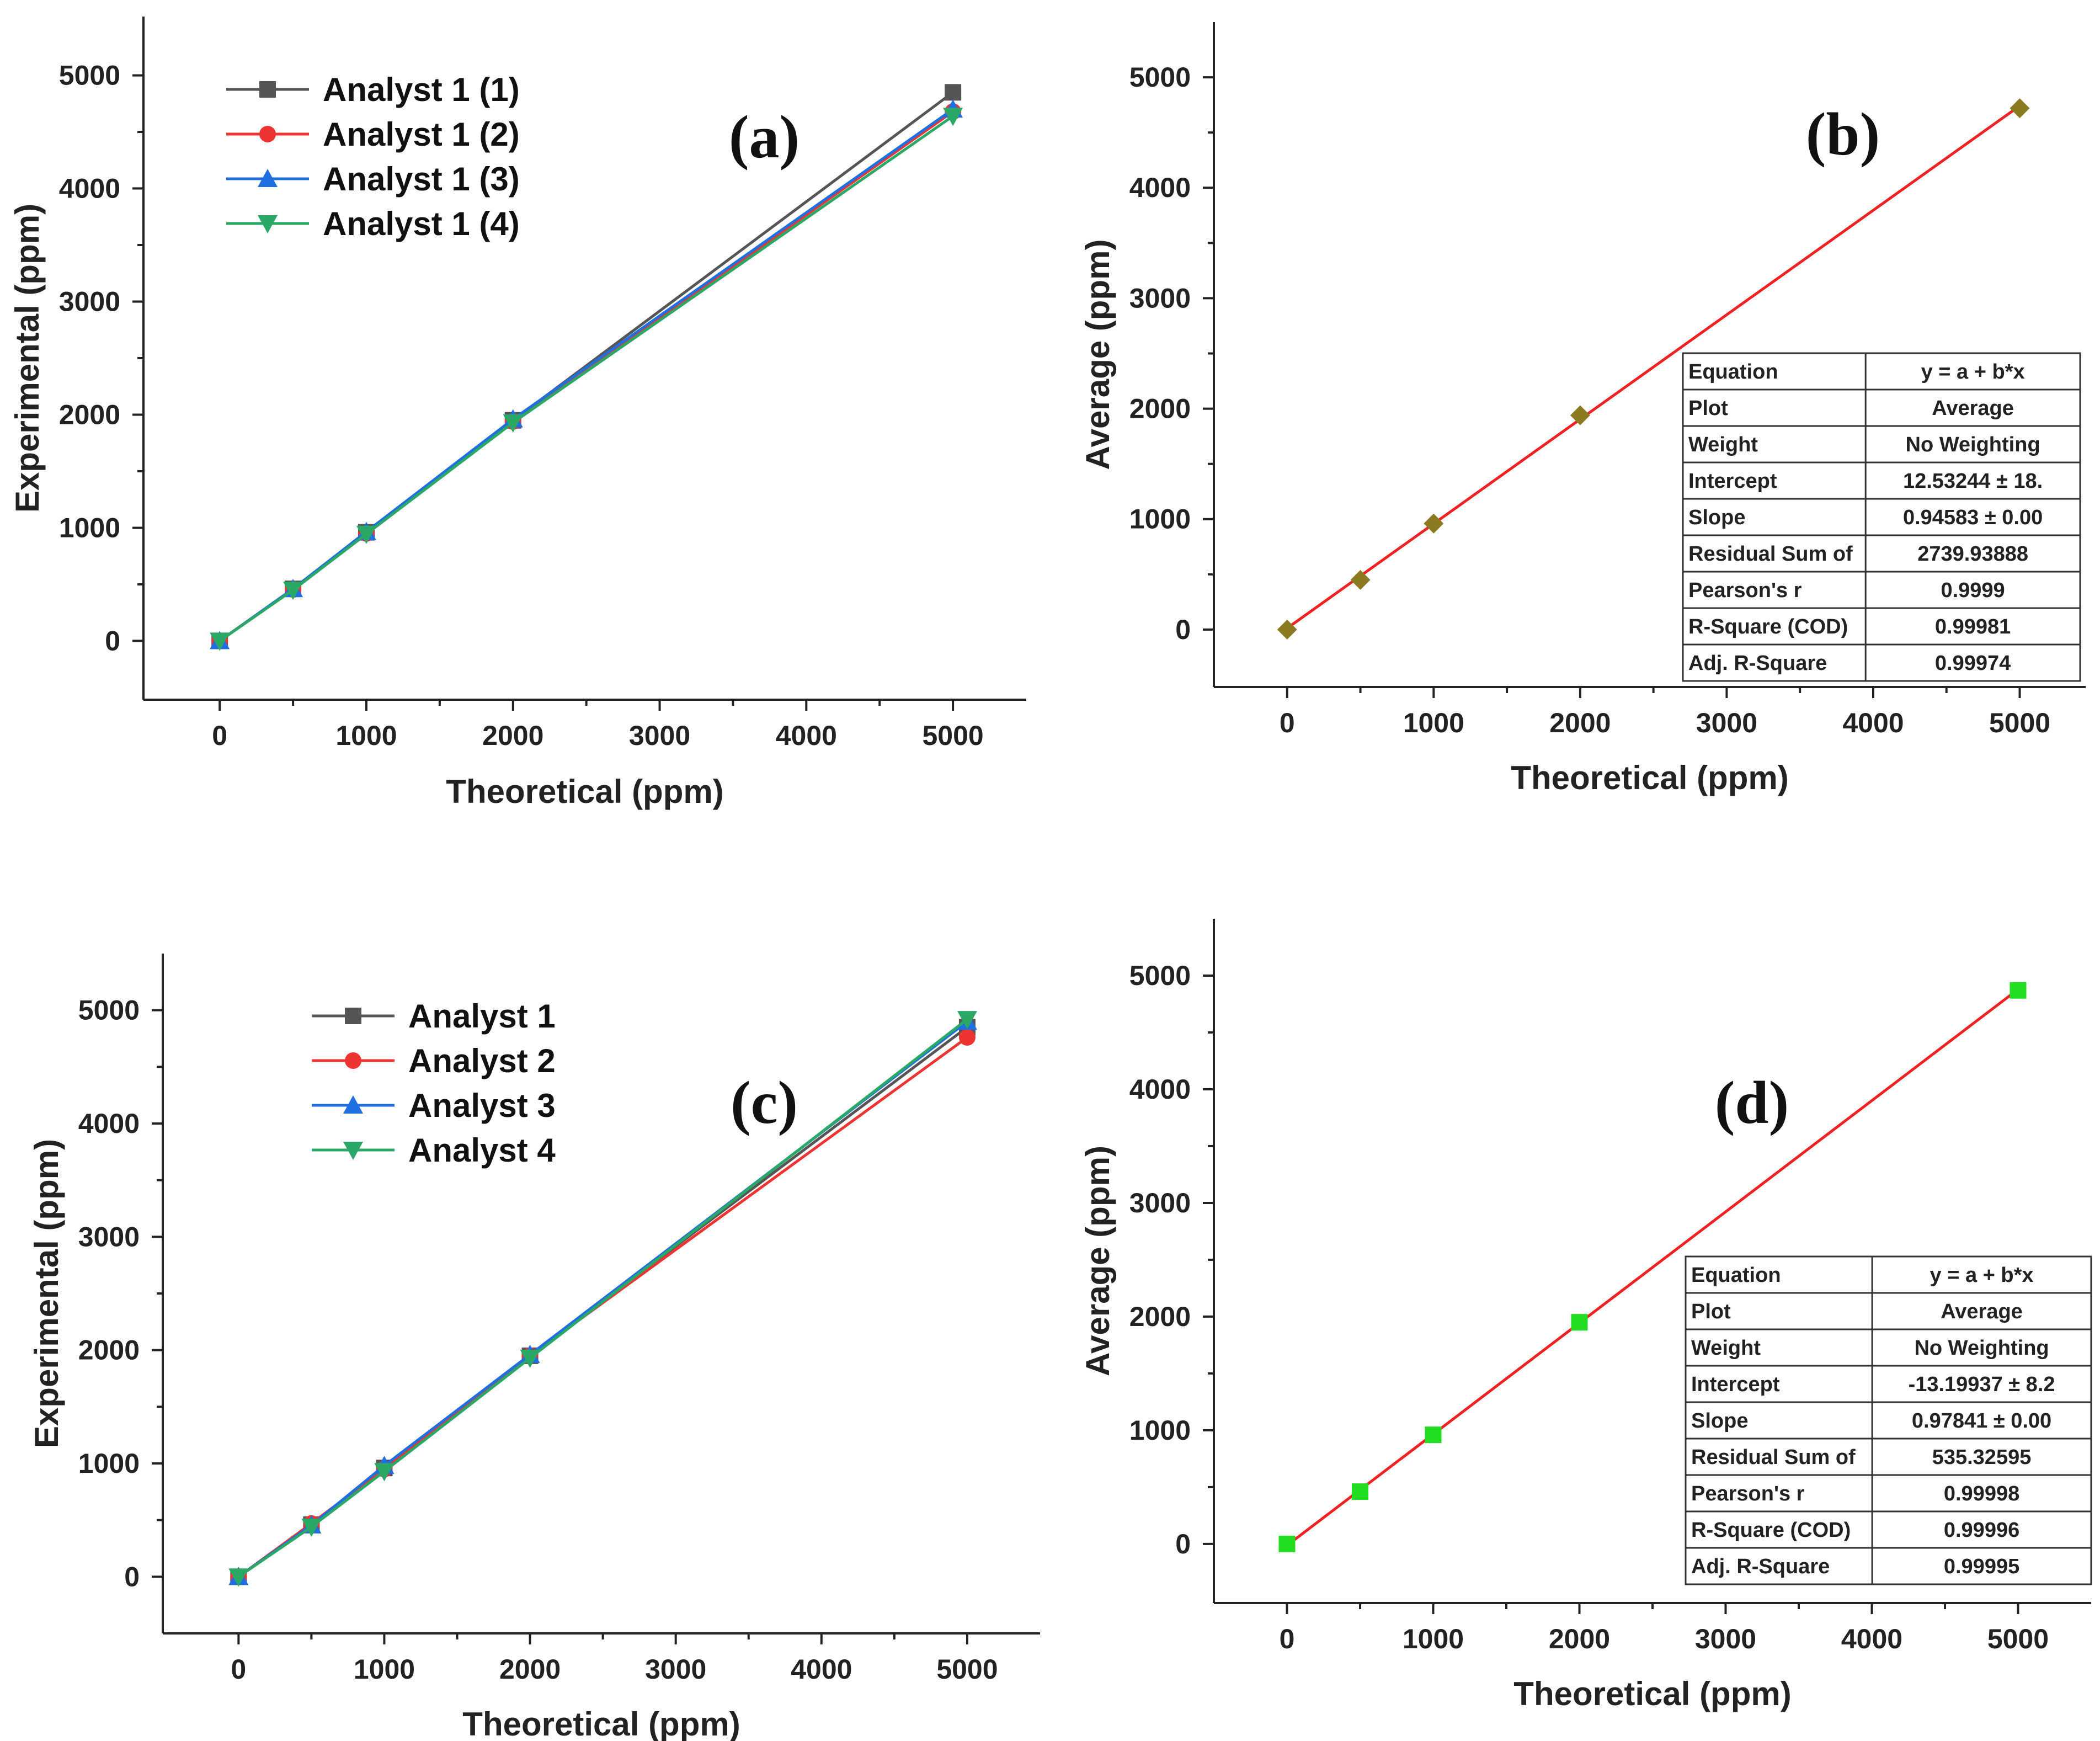 Image resolution: width=2100 pixels, height=1741 pixels. Describe the element at coordinates (482, 1016) in the screenshot. I see `legend-label: Analyst 1` at that location.